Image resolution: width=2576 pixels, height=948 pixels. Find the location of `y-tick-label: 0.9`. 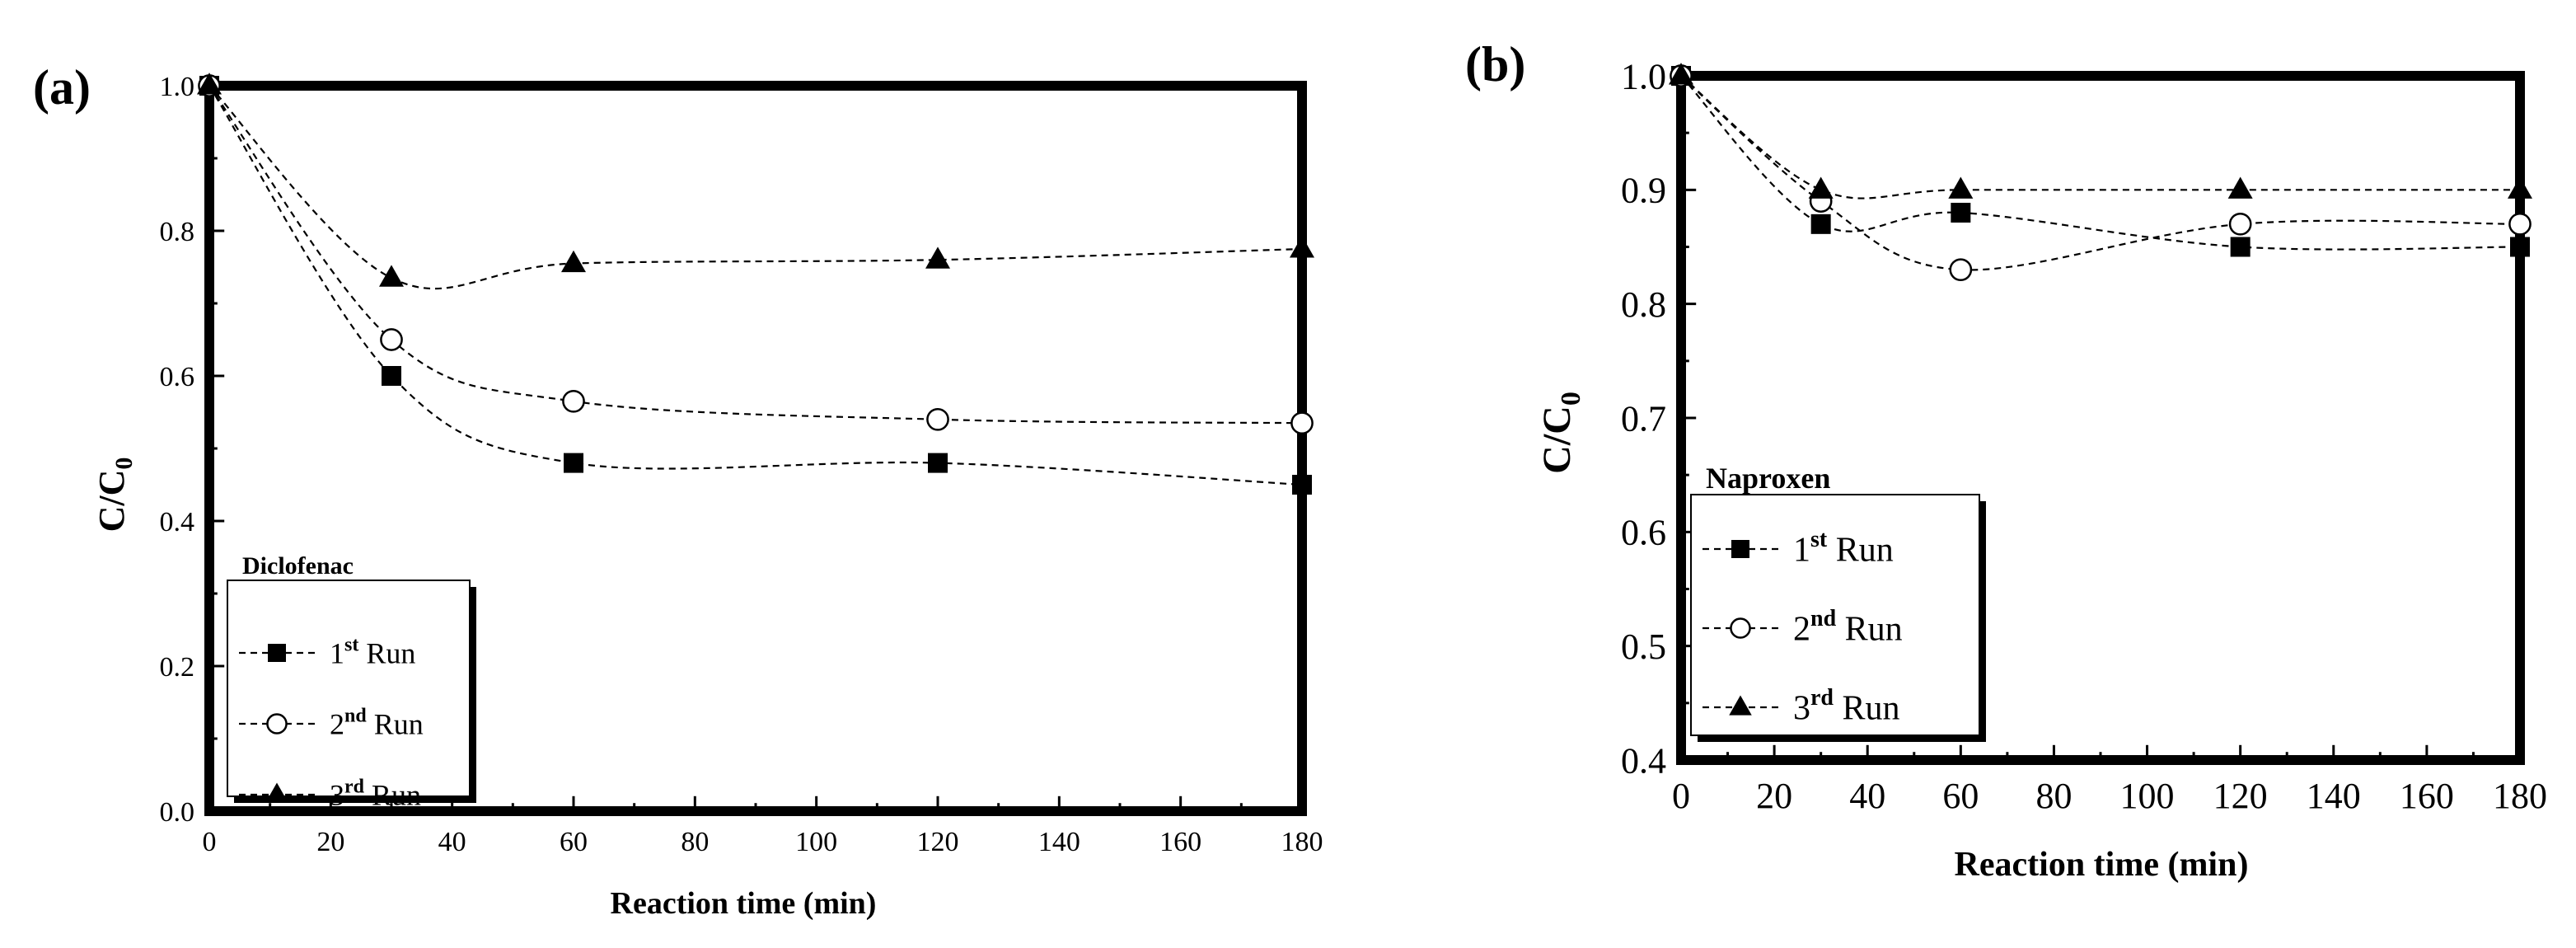

y-tick-label: 0.9 is located at coordinates (1643, 191).